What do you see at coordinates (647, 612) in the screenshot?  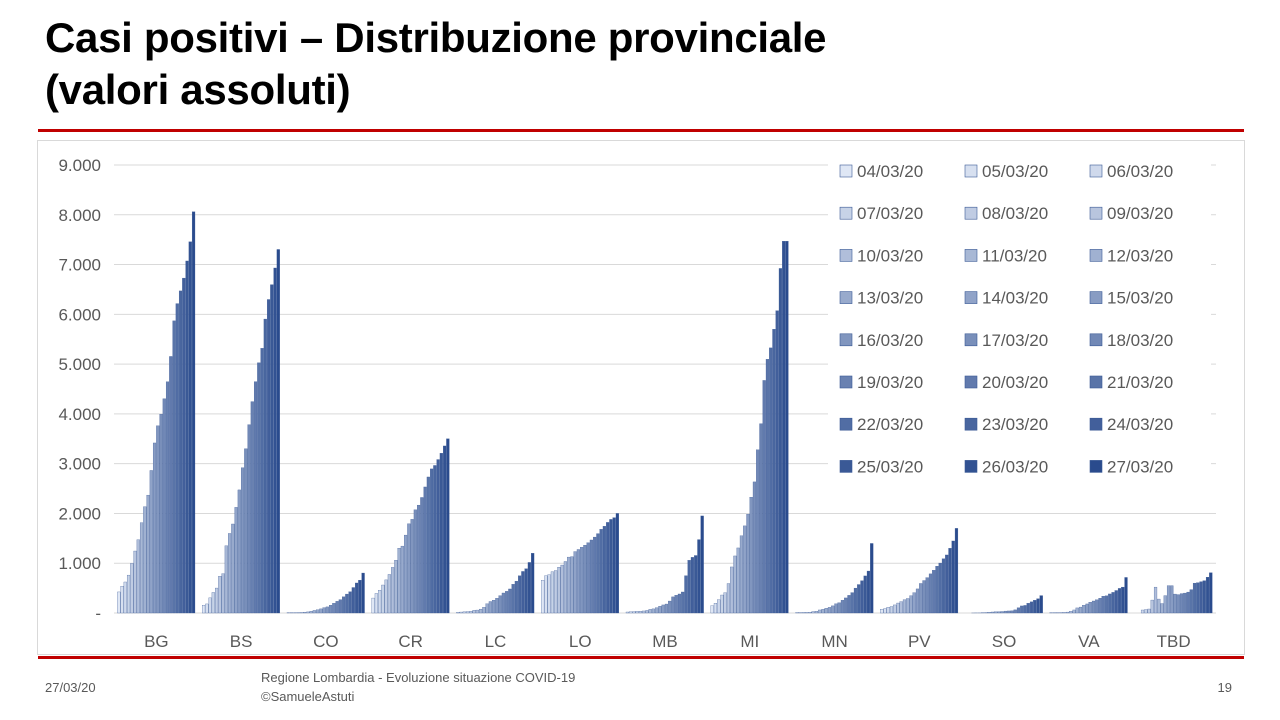 I see `bar-MB-10/03/20` at bounding box center [647, 612].